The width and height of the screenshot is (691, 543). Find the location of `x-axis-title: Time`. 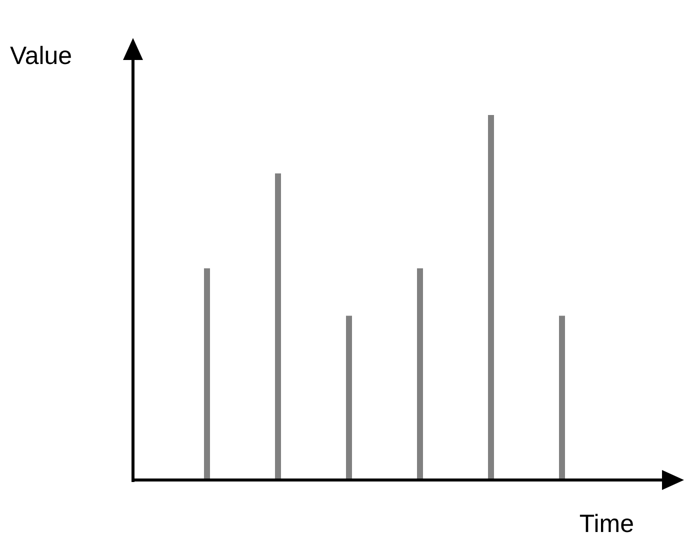

x-axis-title: Time is located at coordinates (606, 524).